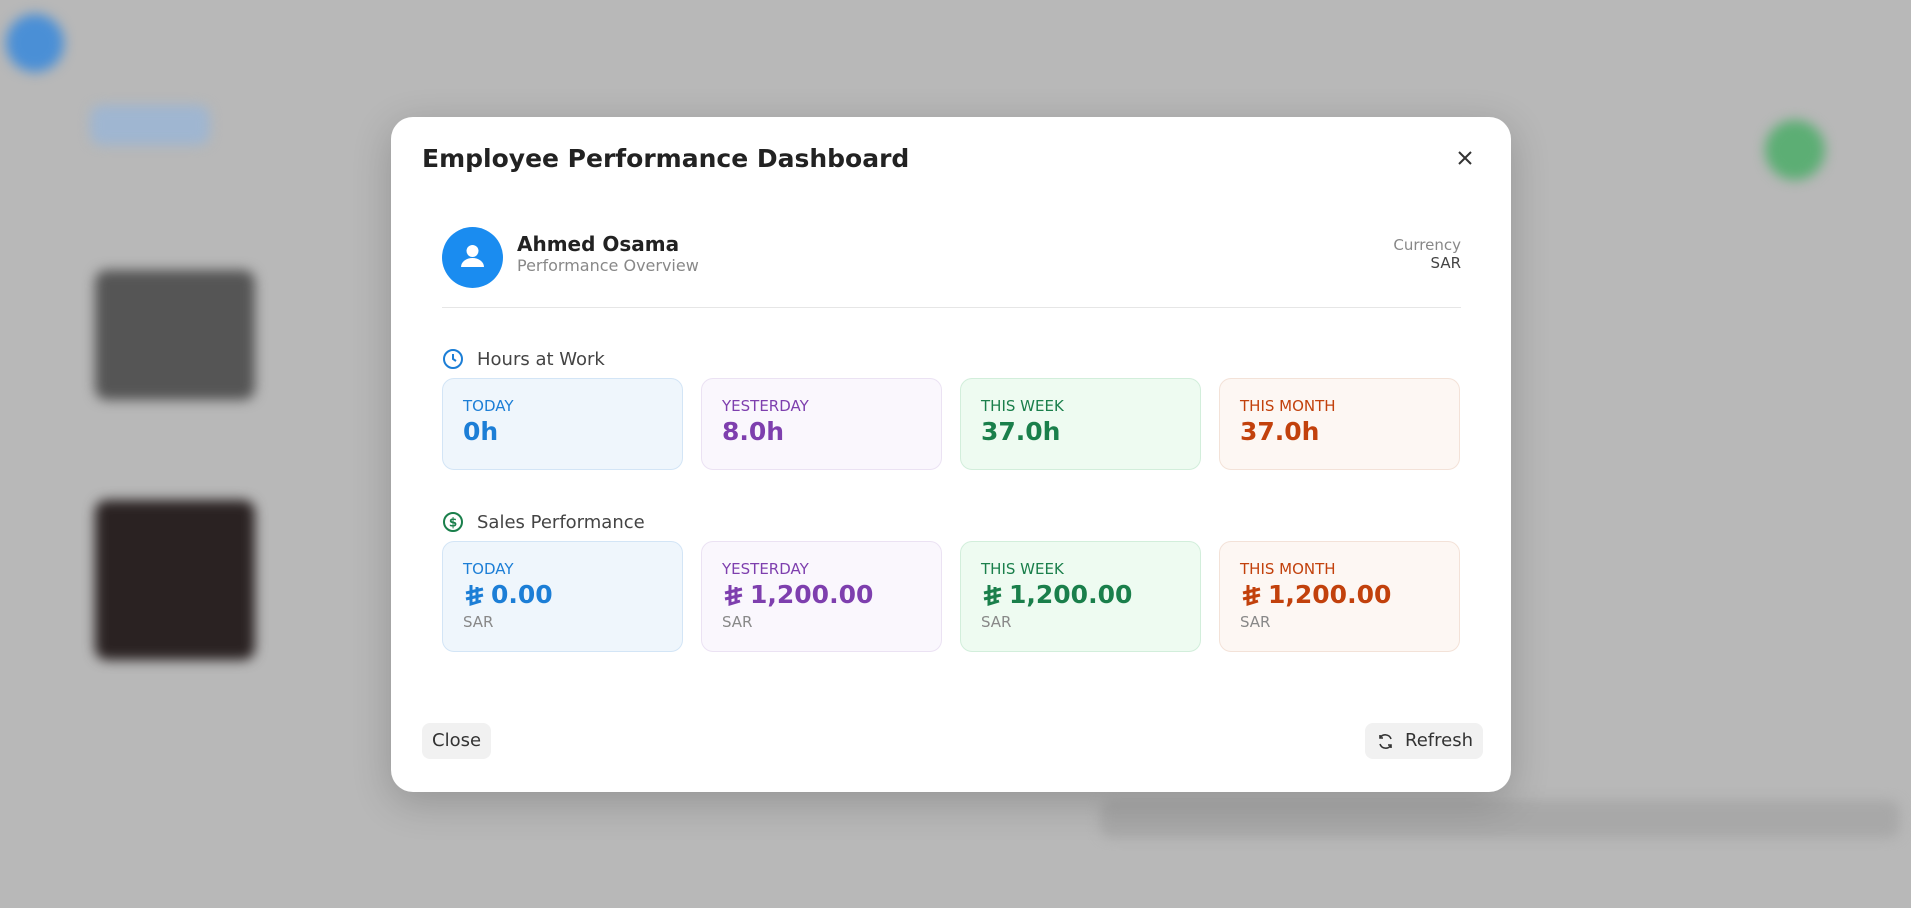  I want to click on section-title: Sales Performance, so click(561, 522).